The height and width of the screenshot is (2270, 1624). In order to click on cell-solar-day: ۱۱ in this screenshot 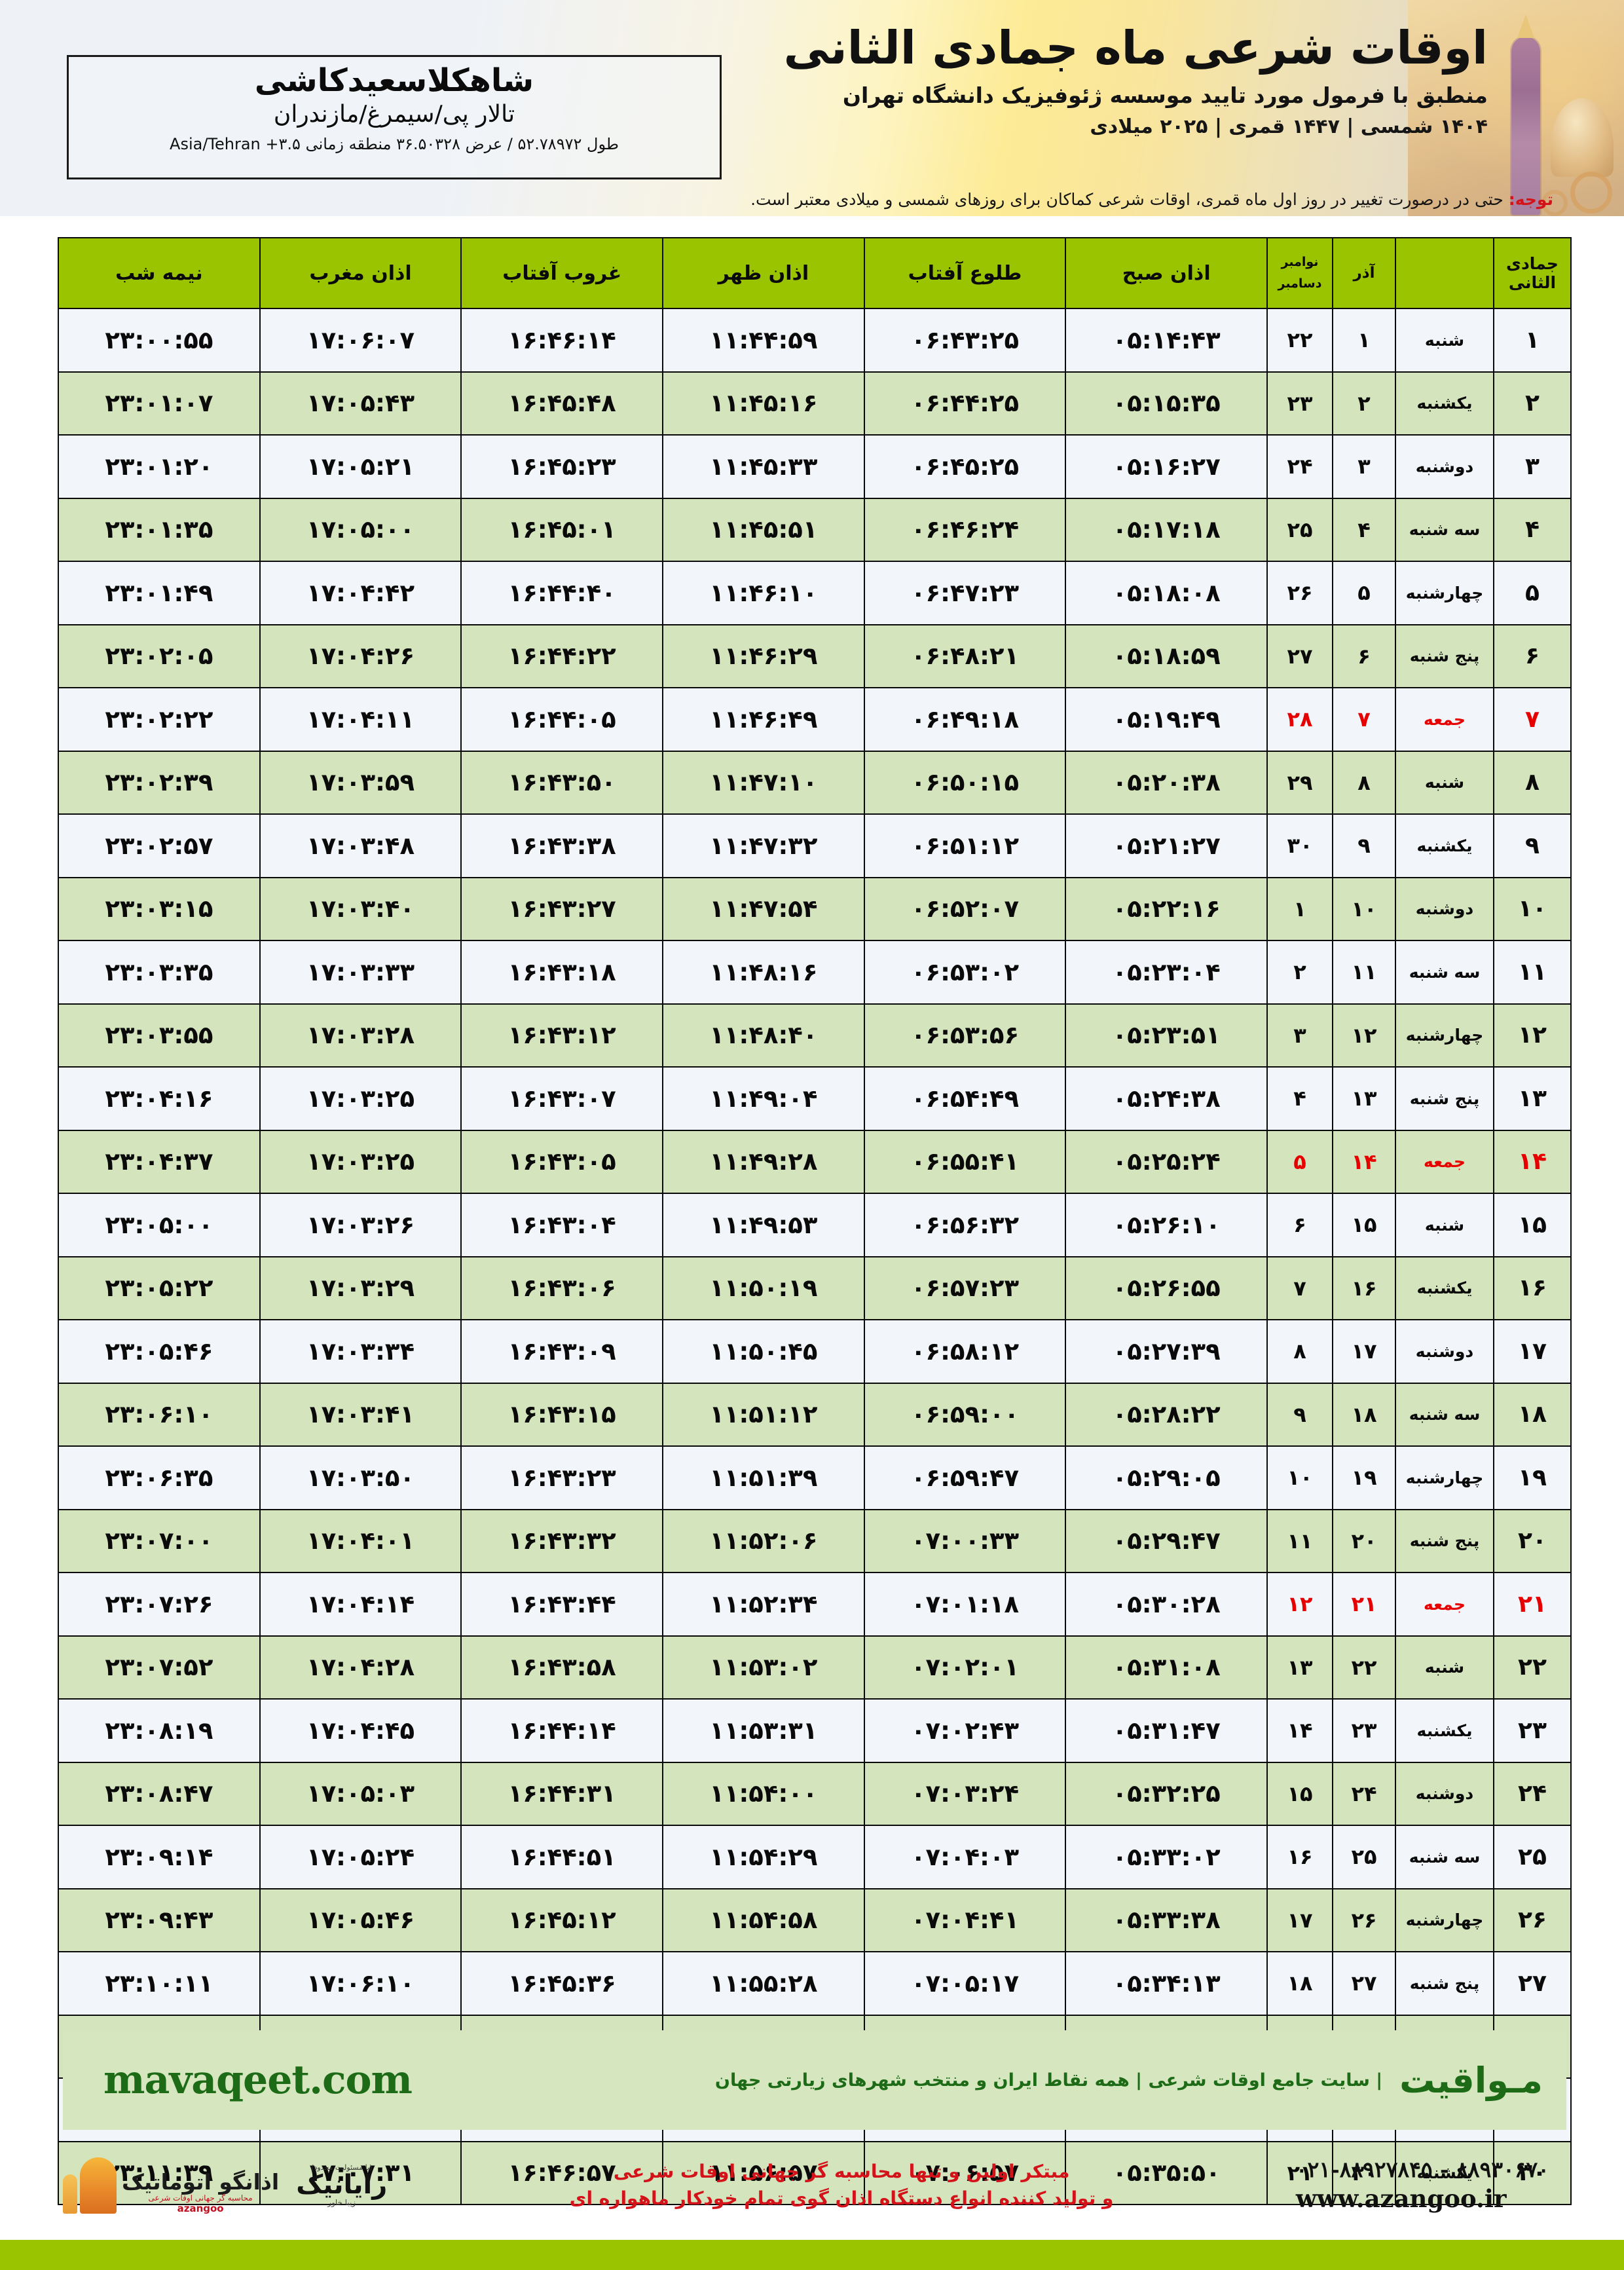, I will do `click(1364, 972)`.